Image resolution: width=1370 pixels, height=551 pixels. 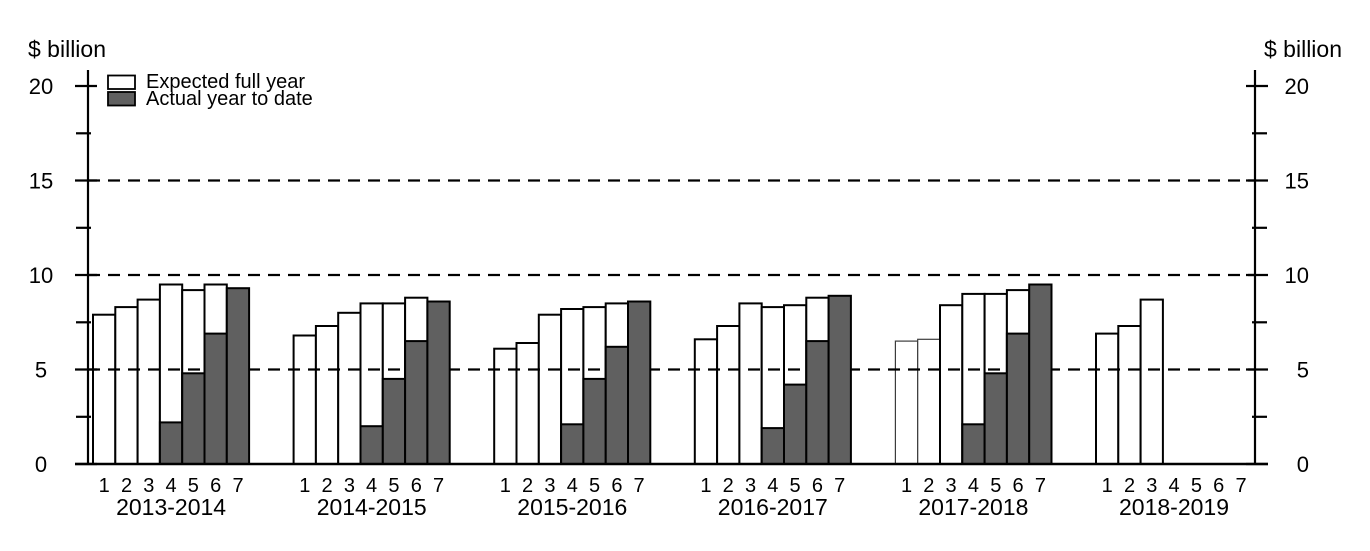 What do you see at coordinates (773, 507) in the screenshot?
I see `year-label-2016-2017: 2016-2017` at bounding box center [773, 507].